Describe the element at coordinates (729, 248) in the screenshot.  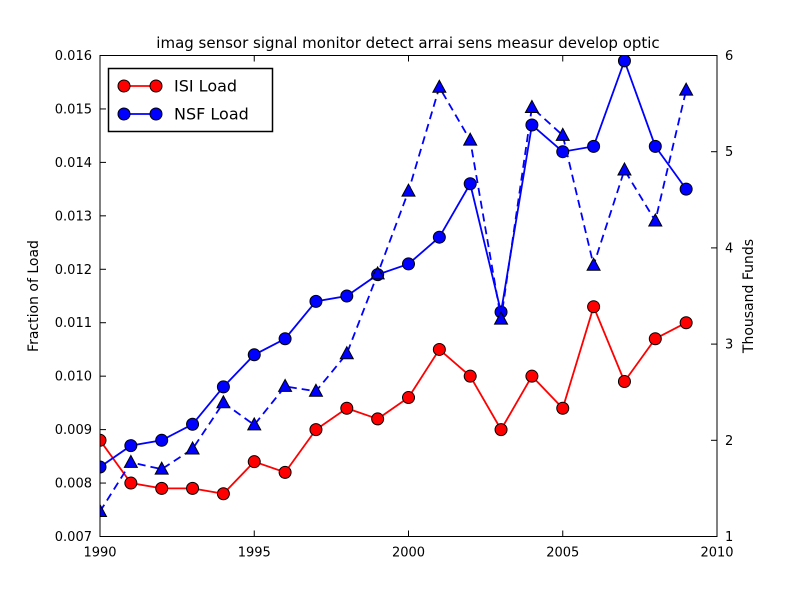
I see `y-tick-label-right: 4` at that location.